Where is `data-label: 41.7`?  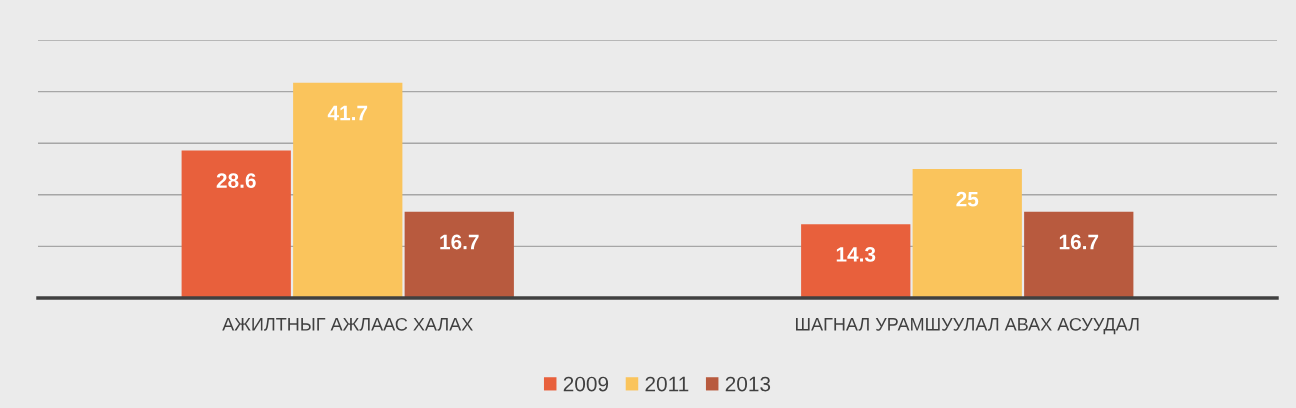
data-label: 41.7 is located at coordinates (347, 113).